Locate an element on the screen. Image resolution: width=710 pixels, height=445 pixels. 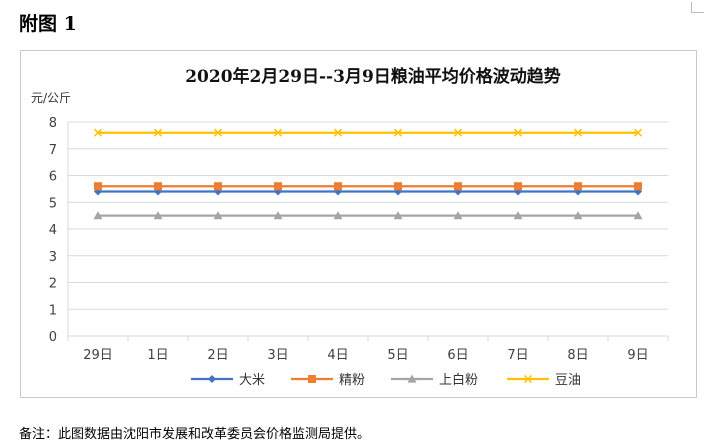
x-tick-label: 9日 is located at coordinates (637, 355).